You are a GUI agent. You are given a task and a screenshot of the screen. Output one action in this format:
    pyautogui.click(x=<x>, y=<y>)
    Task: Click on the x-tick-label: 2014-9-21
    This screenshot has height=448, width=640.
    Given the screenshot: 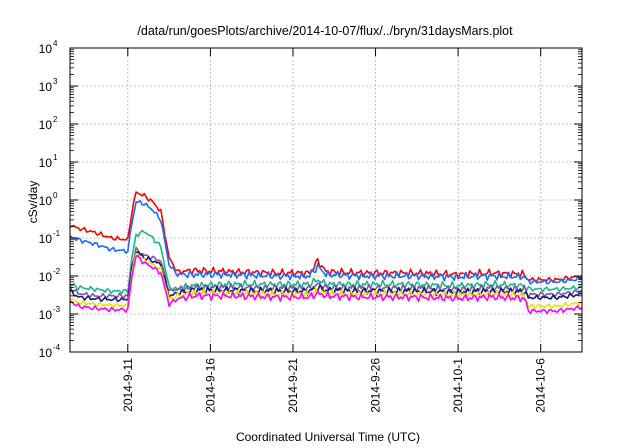 What is the action you would take?
    pyautogui.click(x=293, y=385)
    